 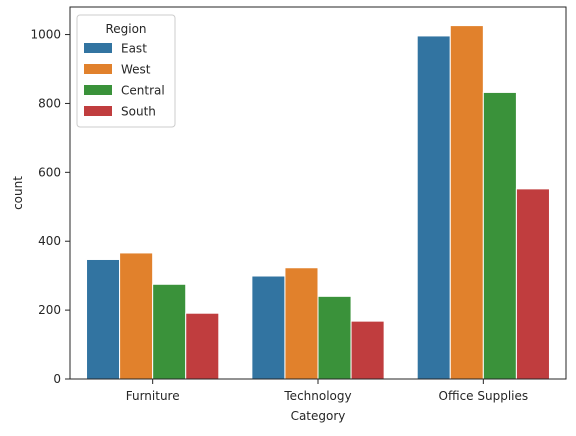 What do you see at coordinates (136, 316) in the screenshot?
I see `bar-west-furniture` at bounding box center [136, 316].